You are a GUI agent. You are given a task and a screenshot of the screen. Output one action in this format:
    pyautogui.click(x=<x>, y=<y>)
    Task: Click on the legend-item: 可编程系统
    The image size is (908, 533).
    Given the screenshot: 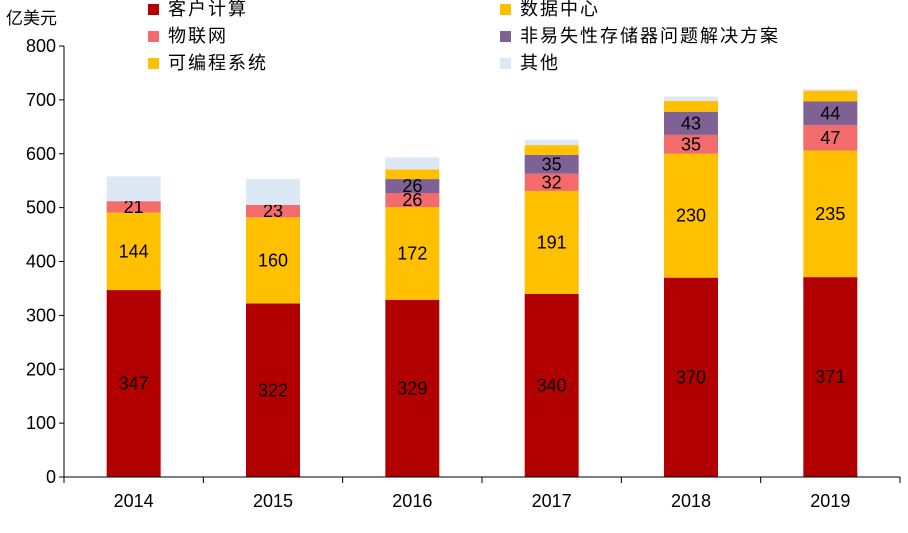 What is the action you would take?
    pyautogui.click(x=208, y=63)
    